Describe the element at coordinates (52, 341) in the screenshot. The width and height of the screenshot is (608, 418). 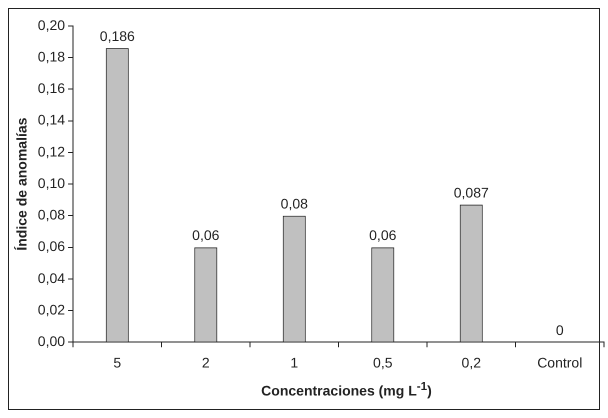
I see `y-tick-label: 0,00` at that location.